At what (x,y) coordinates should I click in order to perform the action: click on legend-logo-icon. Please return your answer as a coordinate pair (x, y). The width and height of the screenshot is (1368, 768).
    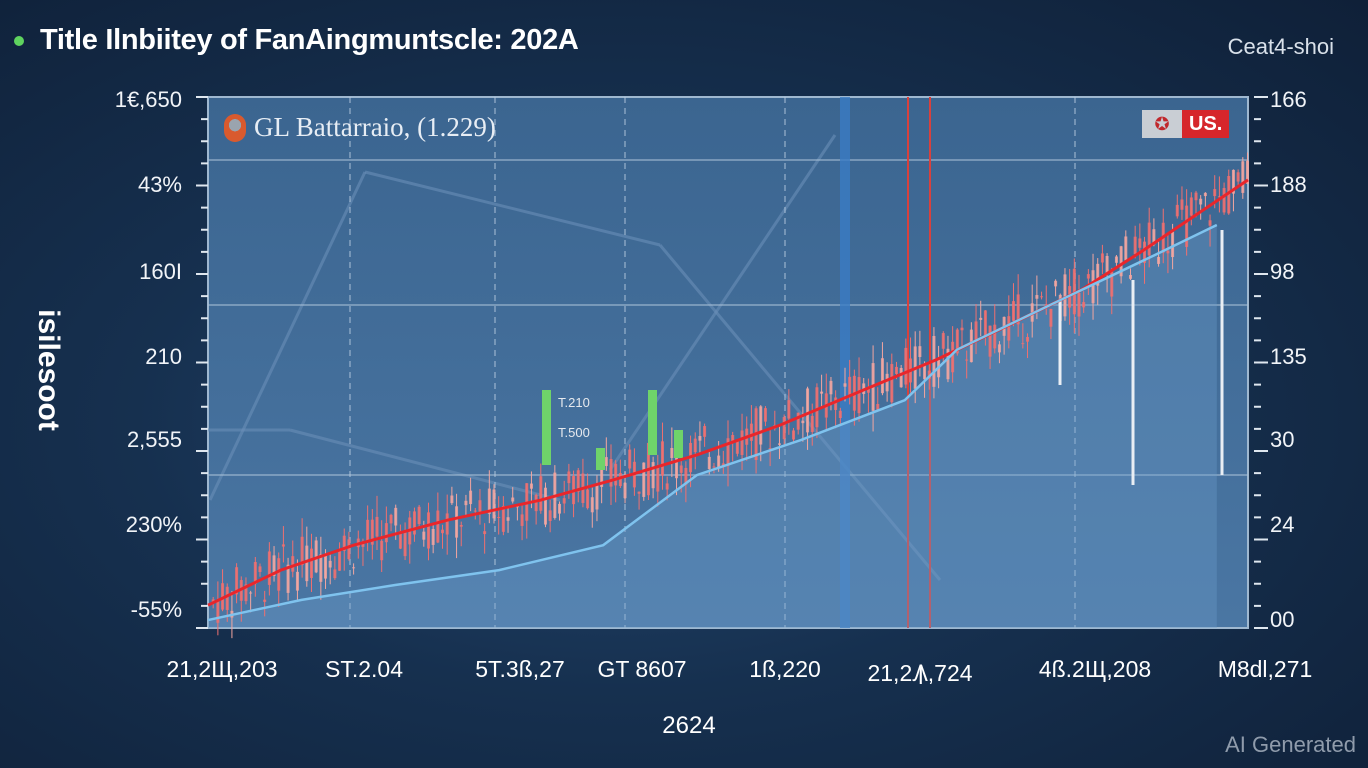
    Looking at the image, I should click on (235, 127).